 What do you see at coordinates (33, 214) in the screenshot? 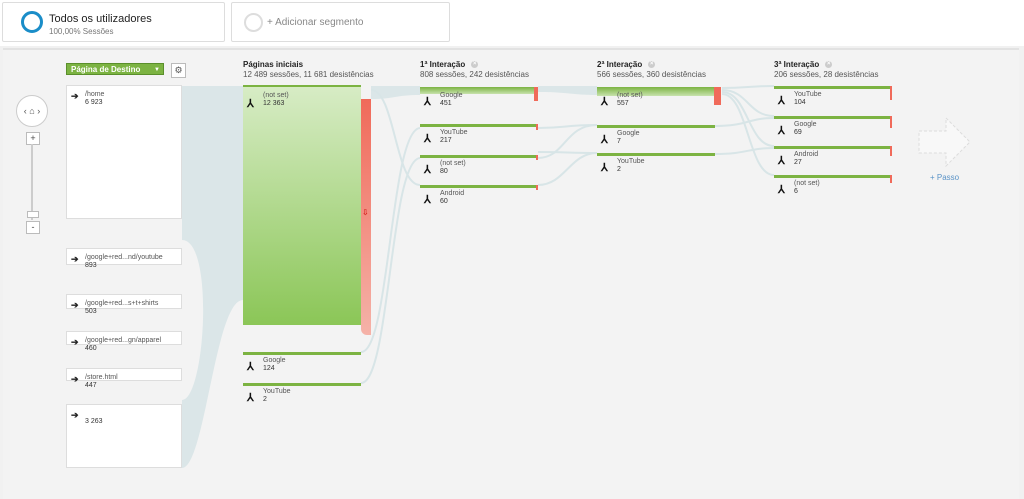
I see `zoom-slider-handle` at bounding box center [33, 214].